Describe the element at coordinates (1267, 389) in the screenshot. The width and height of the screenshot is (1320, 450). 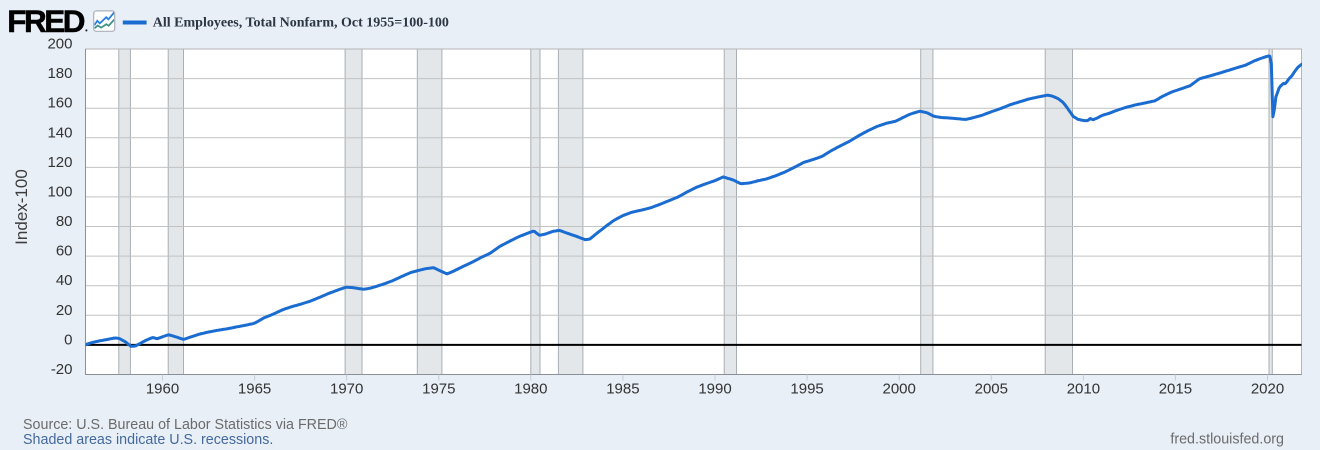
I see `svg-text: 2020` at that location.